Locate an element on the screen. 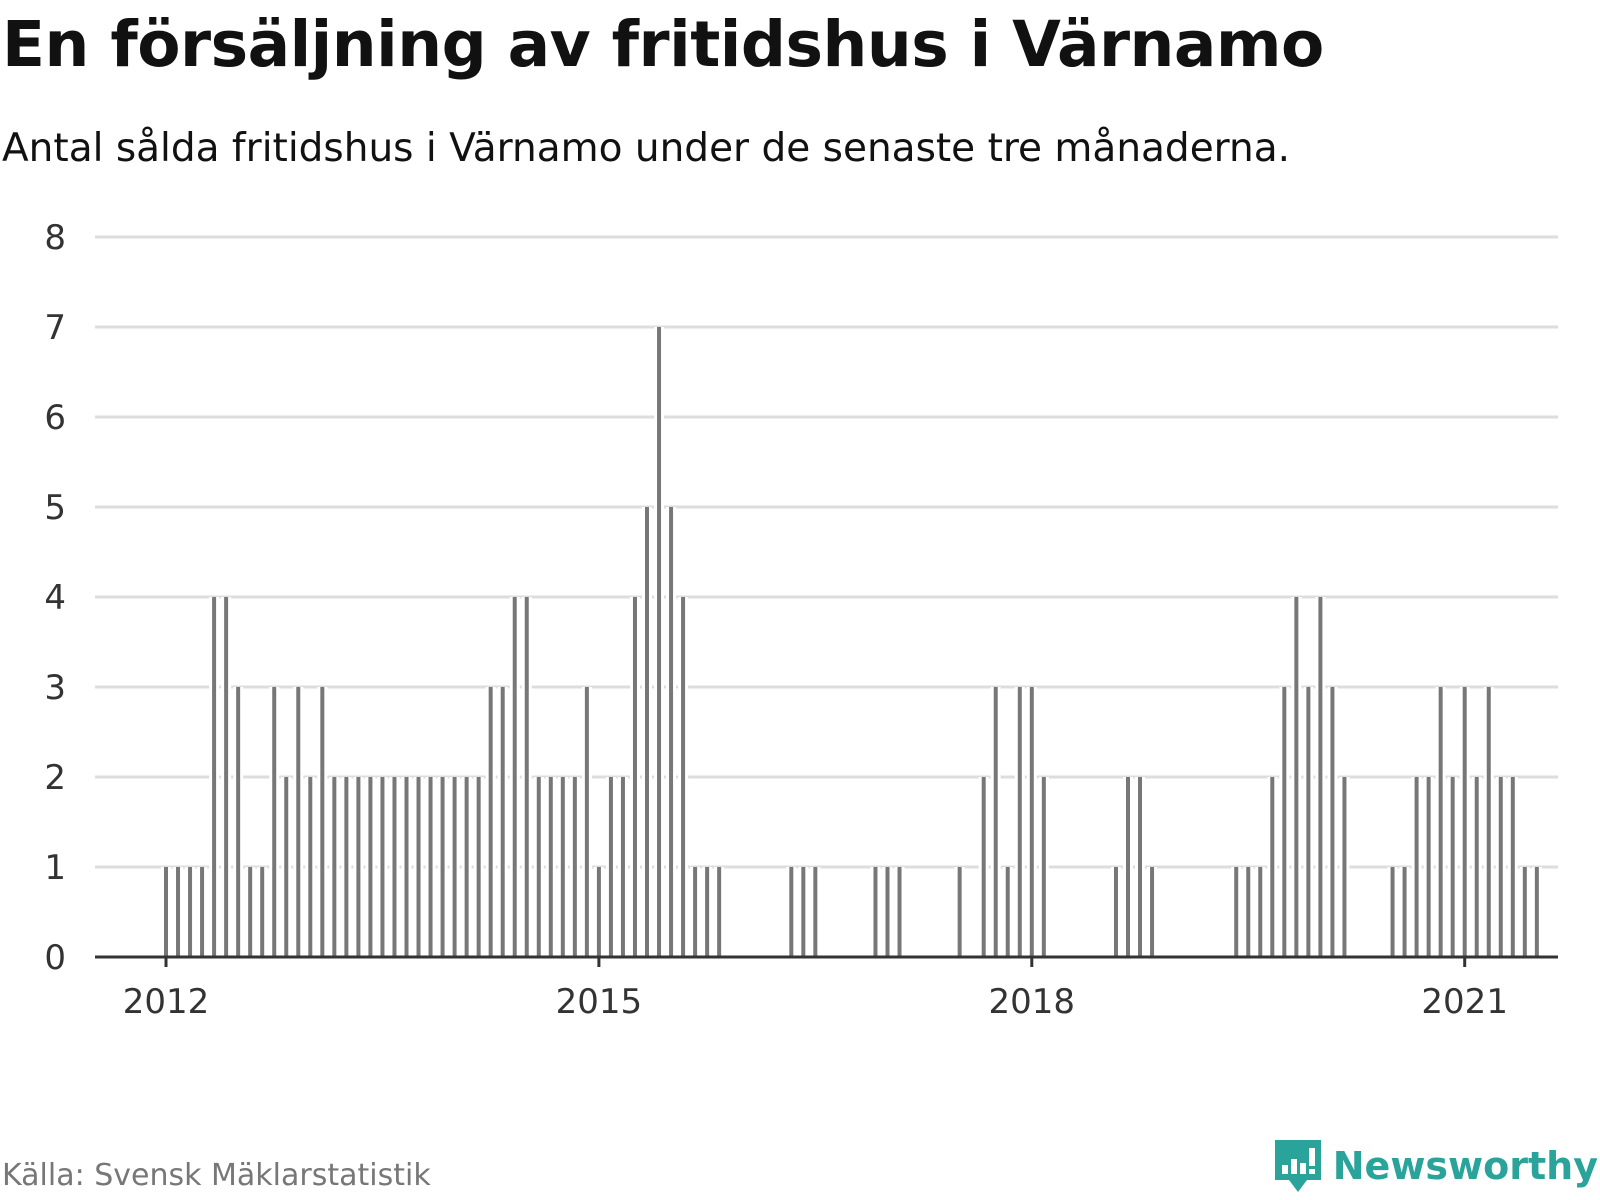 This screenshot has height=1200, width=1600. y-tick-label: 1 is located at coordinates (55, 868).